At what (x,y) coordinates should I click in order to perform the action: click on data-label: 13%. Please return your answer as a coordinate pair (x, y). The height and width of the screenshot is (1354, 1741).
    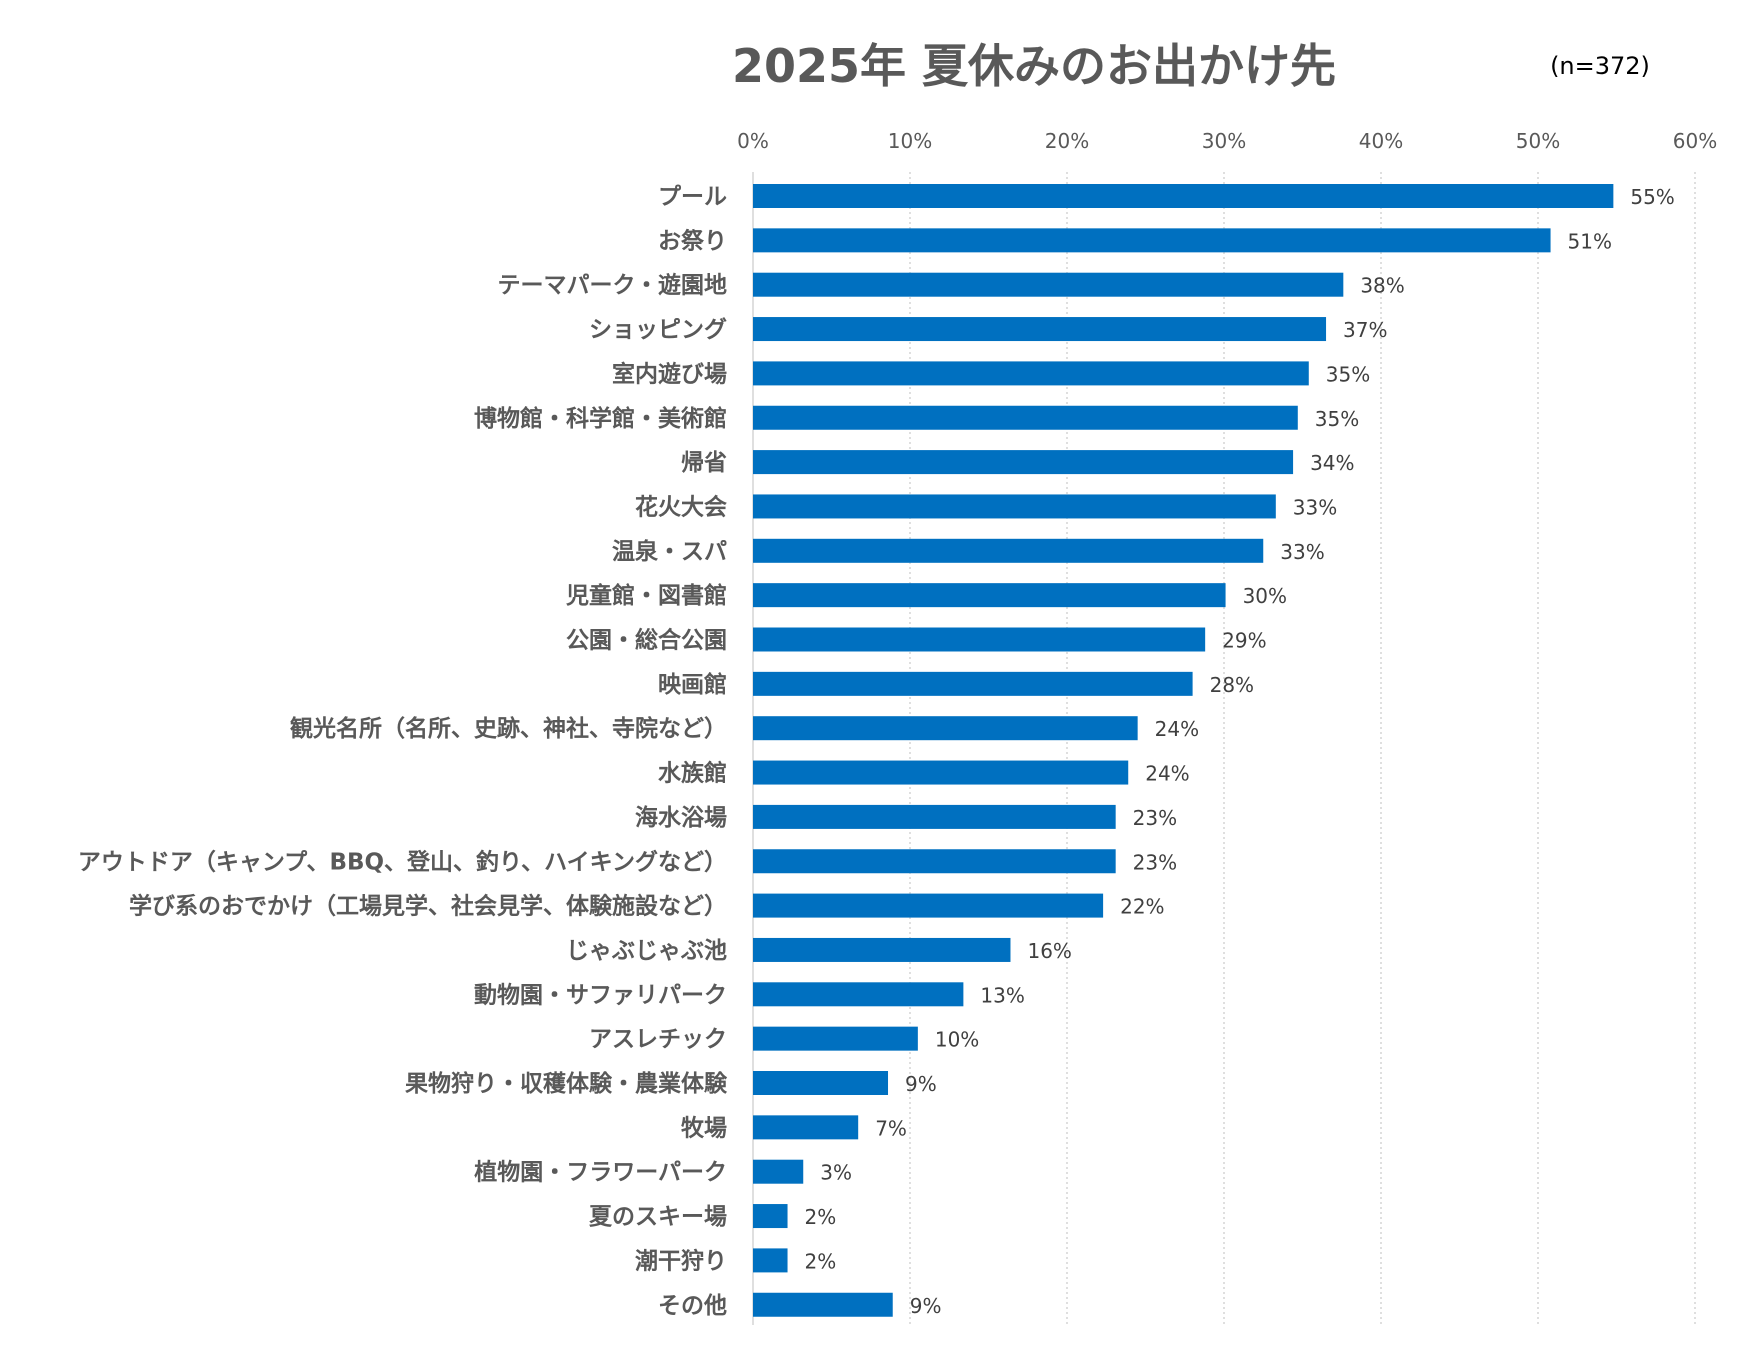
    Looking at the image, I should click on (1002, 995).